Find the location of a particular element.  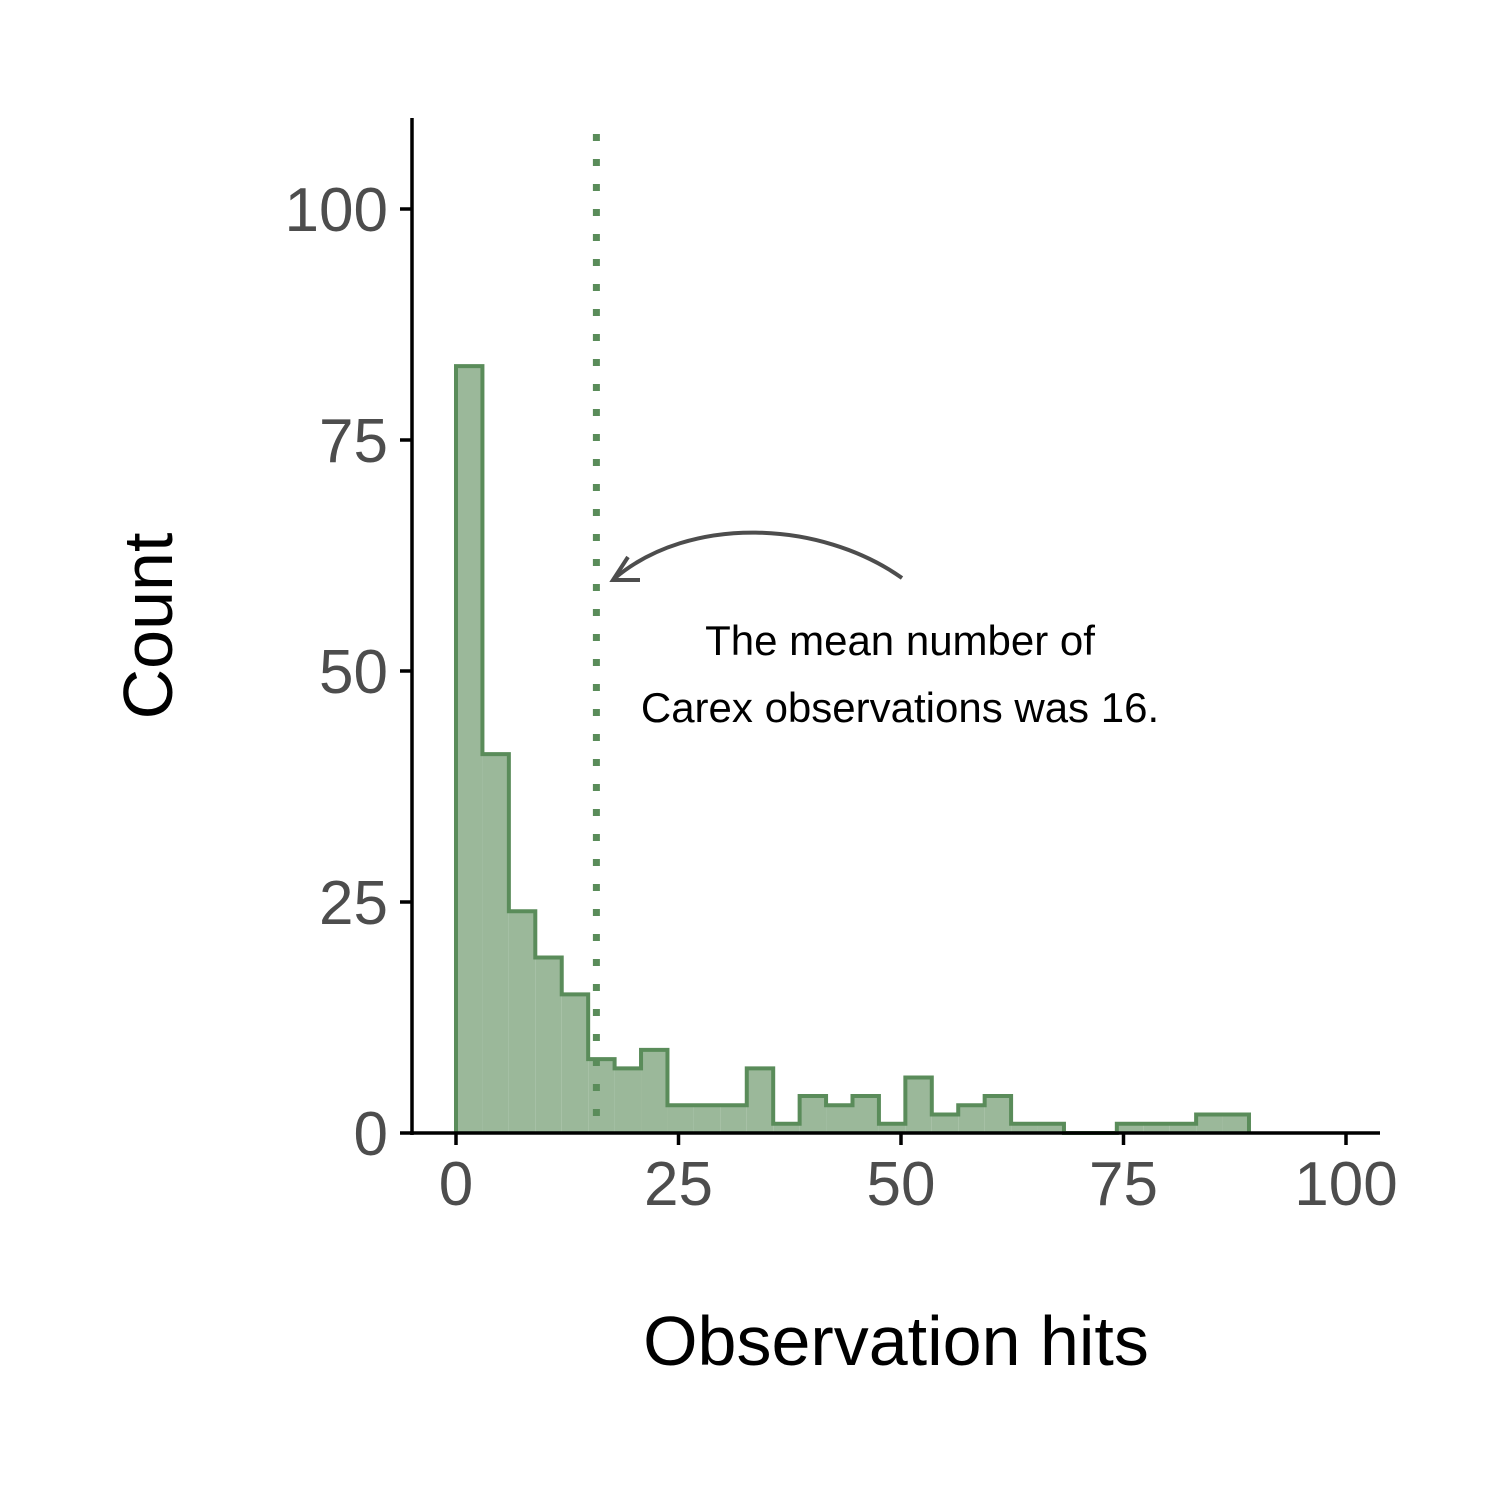

x-axis-ticks: 0 25 50 75 100 is located at coordinates (918, 1176).